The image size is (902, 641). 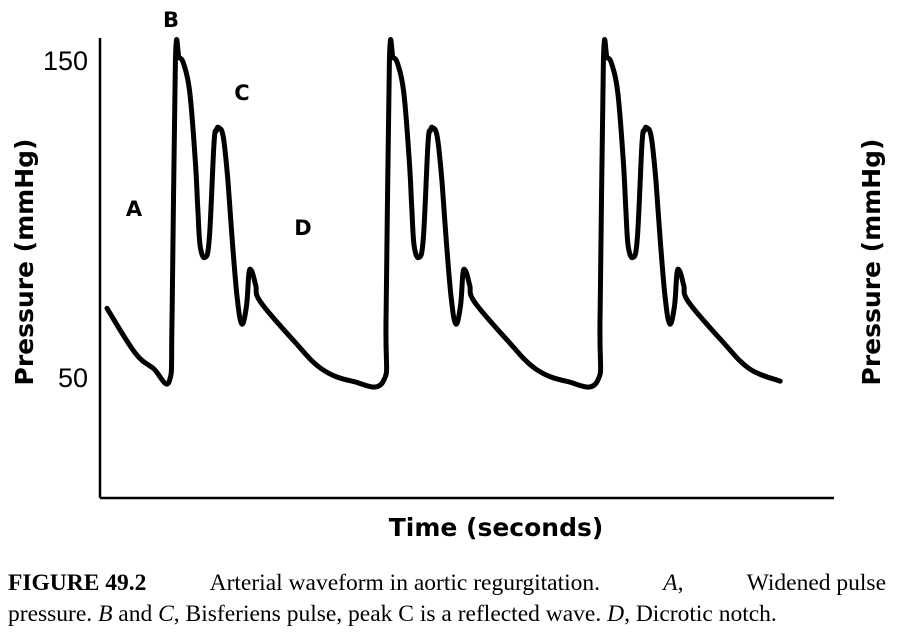 I want to click on caption-a-group: A,, so click(x=673, y=583).